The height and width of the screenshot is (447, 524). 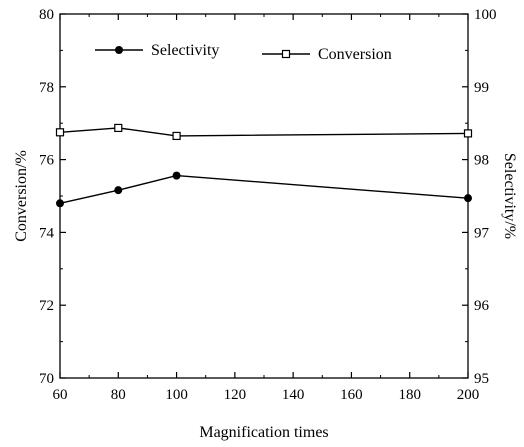 I want to click on right-y-tick-label: 99, so click(x=481, y=88).